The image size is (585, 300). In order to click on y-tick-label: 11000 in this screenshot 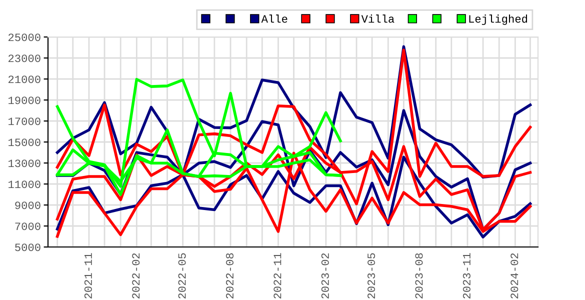, I will do `click(24, 184)`.